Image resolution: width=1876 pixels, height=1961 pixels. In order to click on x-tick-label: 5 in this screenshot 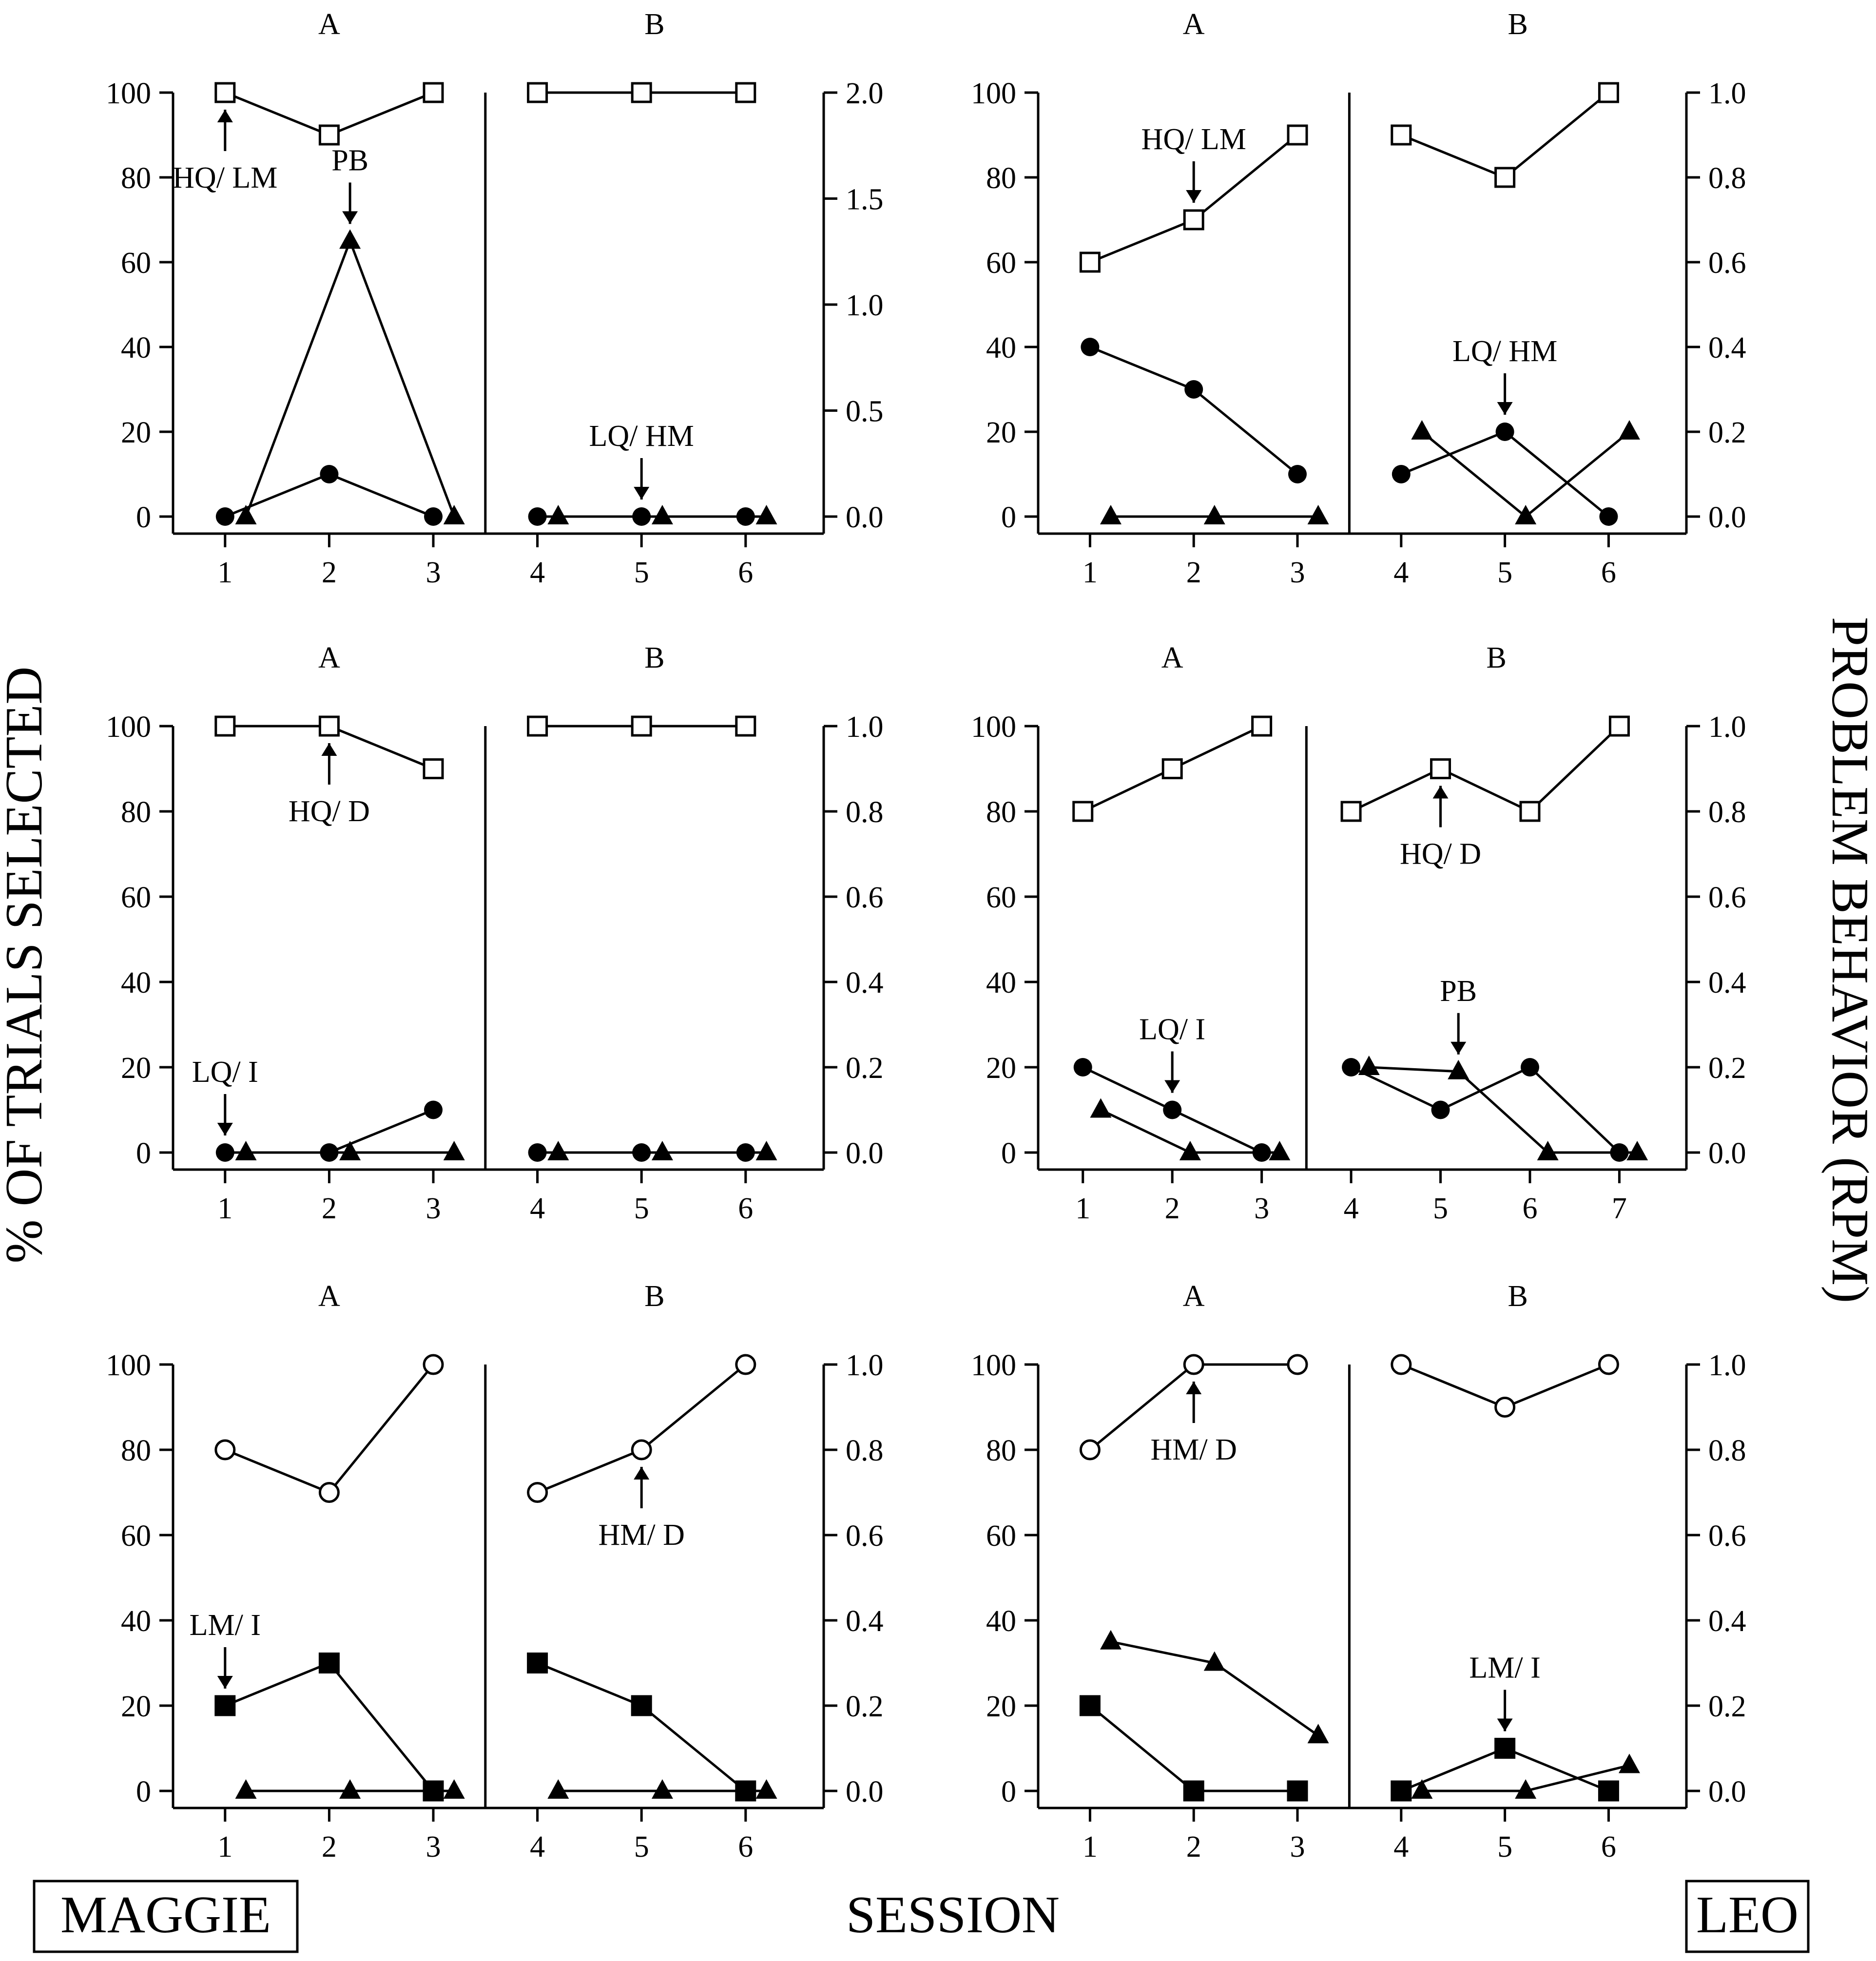, I will do `click(642, 572)`.